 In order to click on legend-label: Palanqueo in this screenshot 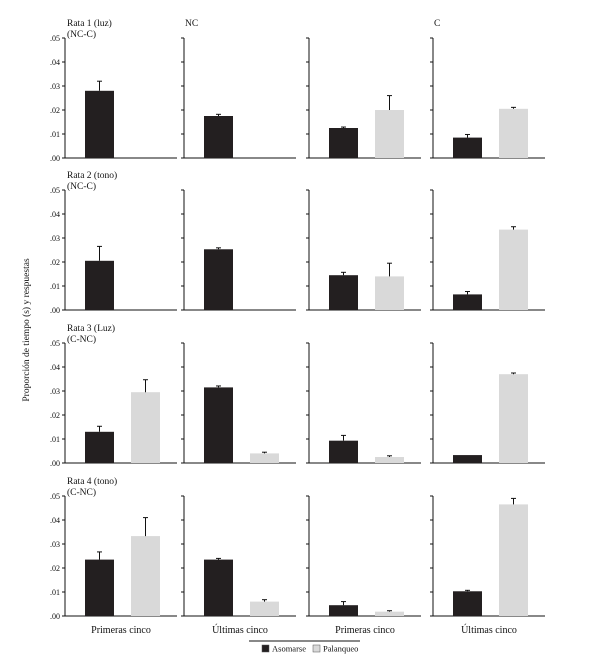, I will do `click(340, 649)`.